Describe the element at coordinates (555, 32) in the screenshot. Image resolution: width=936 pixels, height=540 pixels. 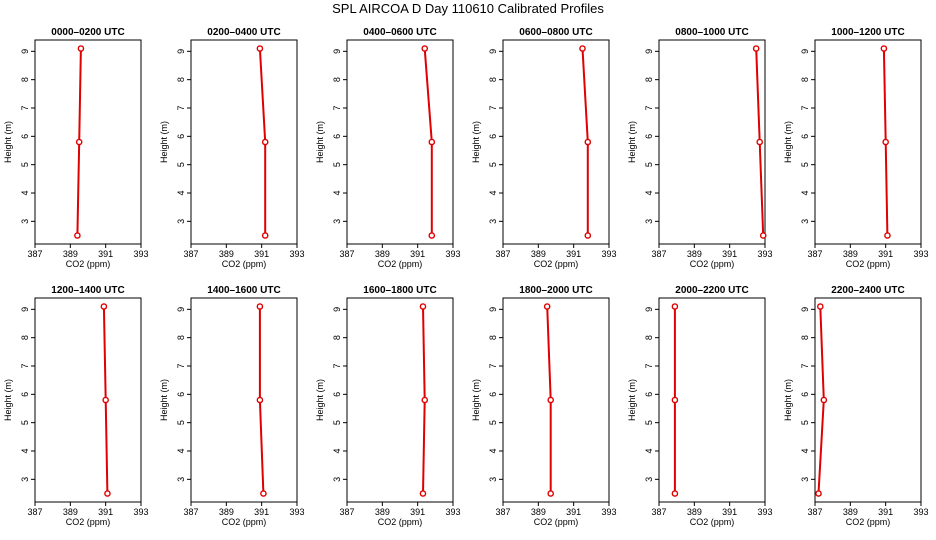
I see `panel-title: 0600–0800 UTC` at that location.